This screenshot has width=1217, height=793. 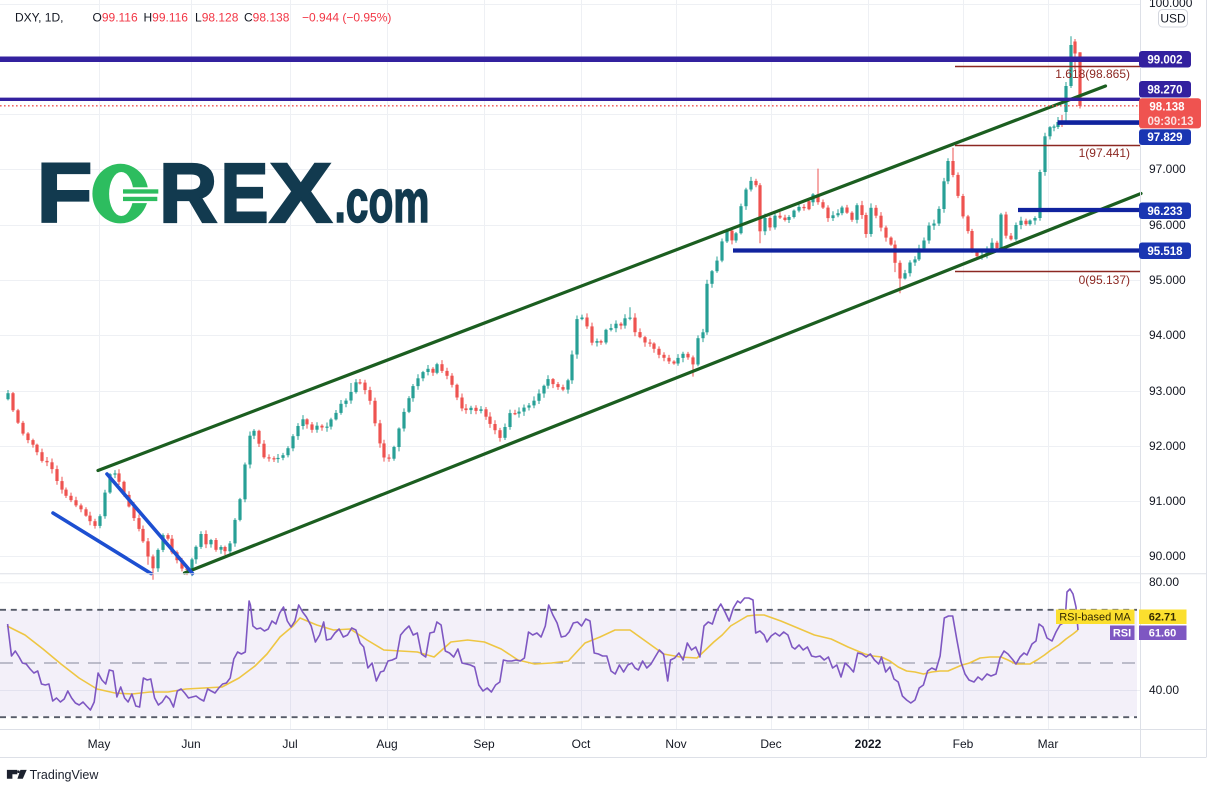 What do you see at coordinates (1048, 744) in the screenshot?
I see `svg-text: Mar` at bounding box center [1048, 744].